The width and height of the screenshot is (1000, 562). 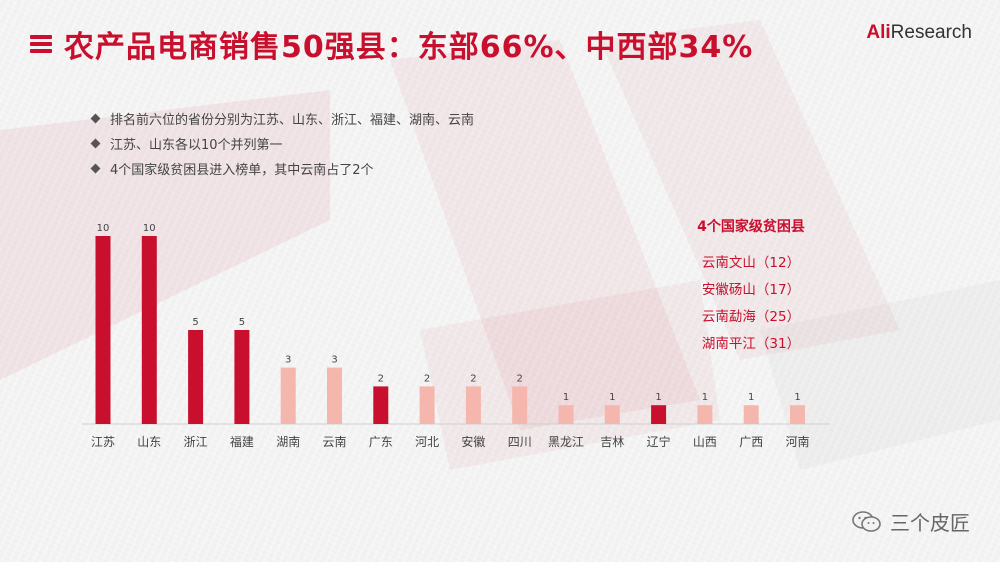 What do you see at coordinates (242, 441) in the screenshot?
I see `x-tick-label: 福建` at bounding box center [242, 441].